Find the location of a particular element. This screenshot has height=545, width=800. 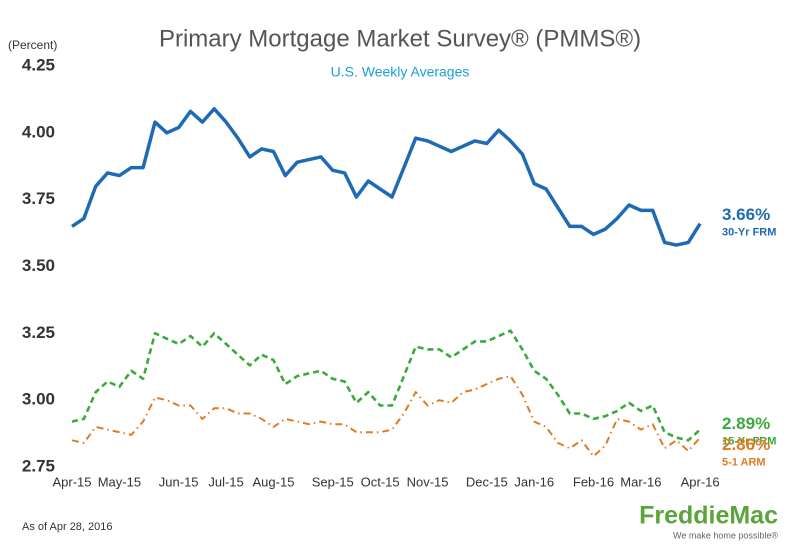

x-tick-label: Mar-16 is located at coordinates (640, 481).